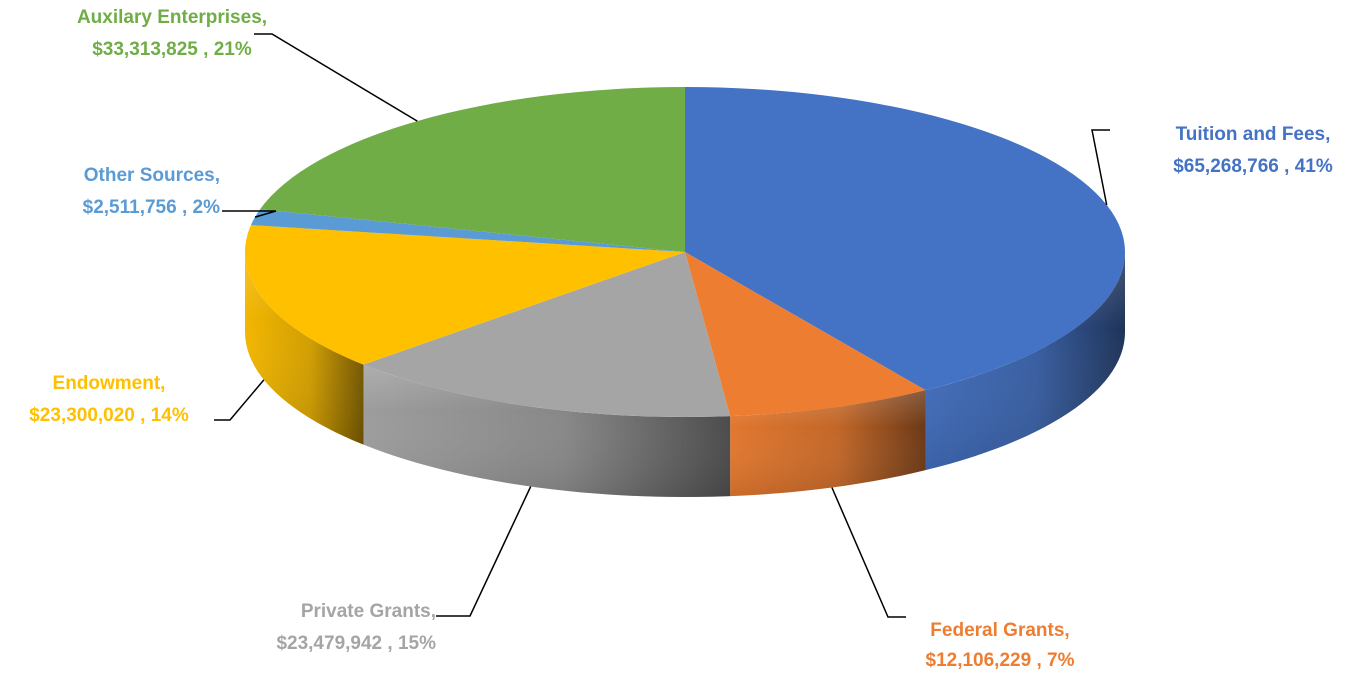 The height and width of the screenshot is (677, 1372). I want to click on data-label-value: $2,511,756 , 2%, so click(151, 207).